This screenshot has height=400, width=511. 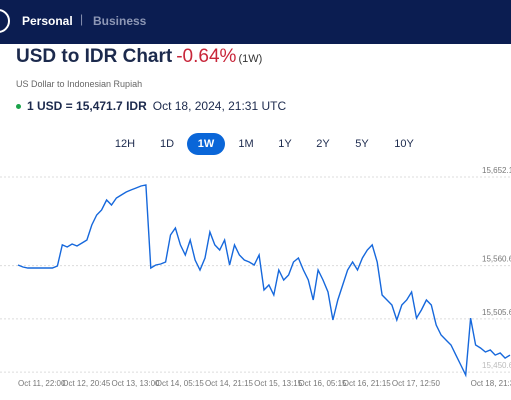 I want to click on x-tick-label: Oct 11, 22:00, so click(x=42, y=383).